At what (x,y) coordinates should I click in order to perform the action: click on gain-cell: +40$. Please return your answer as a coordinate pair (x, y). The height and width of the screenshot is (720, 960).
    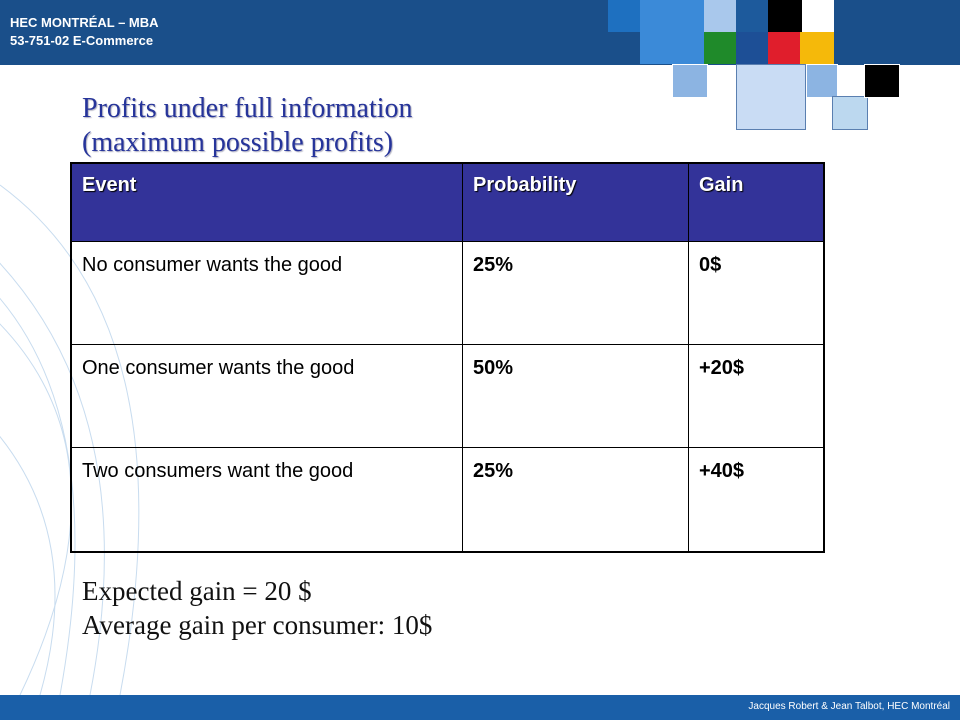
    Looking at the image, I should click on (756, 500).